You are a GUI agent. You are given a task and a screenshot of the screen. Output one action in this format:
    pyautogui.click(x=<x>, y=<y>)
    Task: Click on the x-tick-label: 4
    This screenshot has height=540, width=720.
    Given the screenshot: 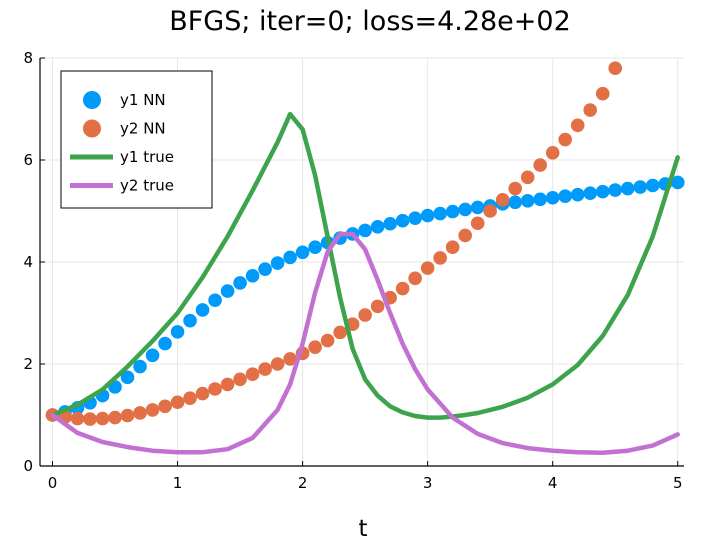 What is the action you would take?
    pyautogui.click(x=553, y=483)
    